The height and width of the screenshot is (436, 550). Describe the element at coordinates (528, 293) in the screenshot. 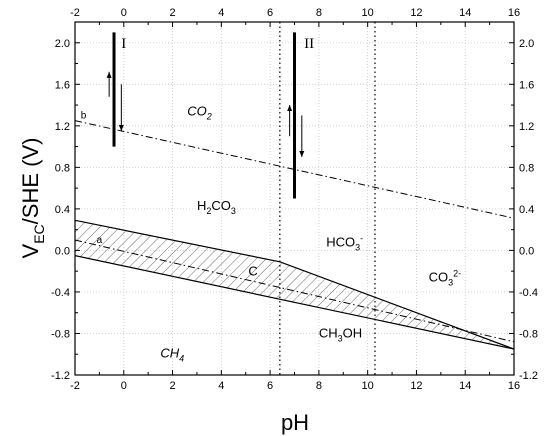

I see `y-tick-label-right: -0.4` at that location.